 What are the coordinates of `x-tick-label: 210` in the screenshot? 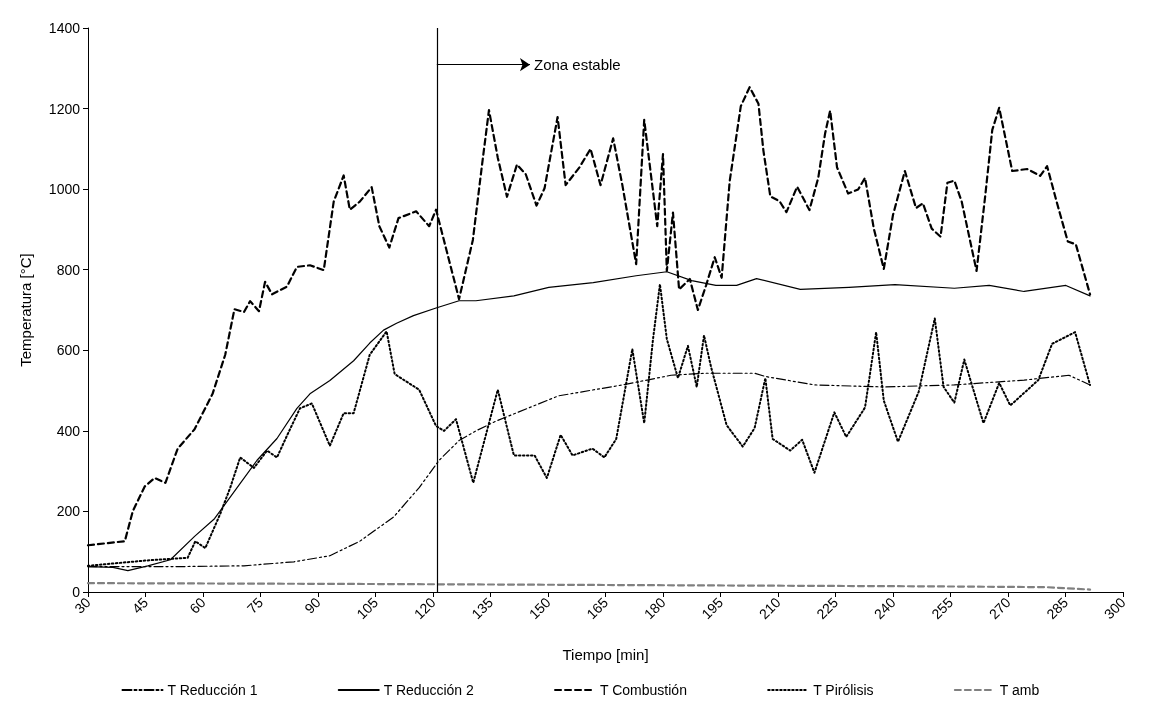 It's located at (769, 608).